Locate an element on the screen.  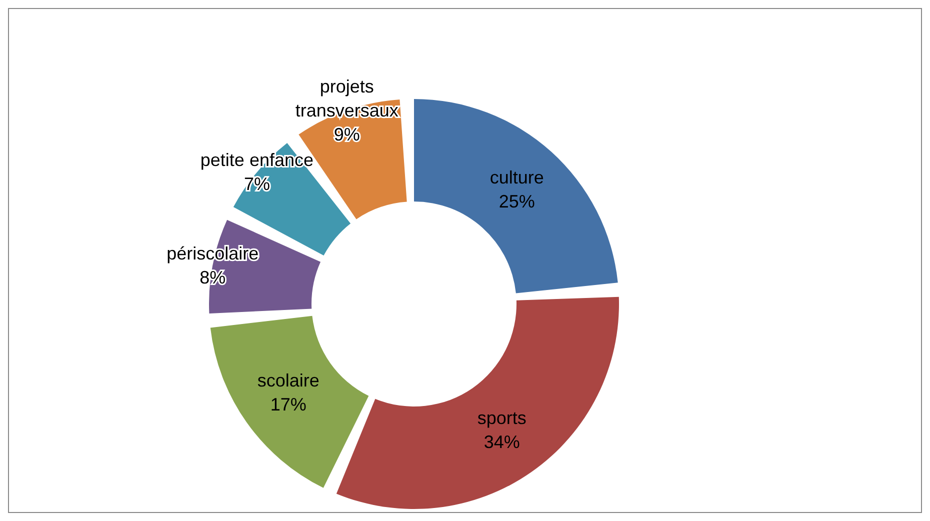
slice-label: scolaire is located at coordinates (288, 380).